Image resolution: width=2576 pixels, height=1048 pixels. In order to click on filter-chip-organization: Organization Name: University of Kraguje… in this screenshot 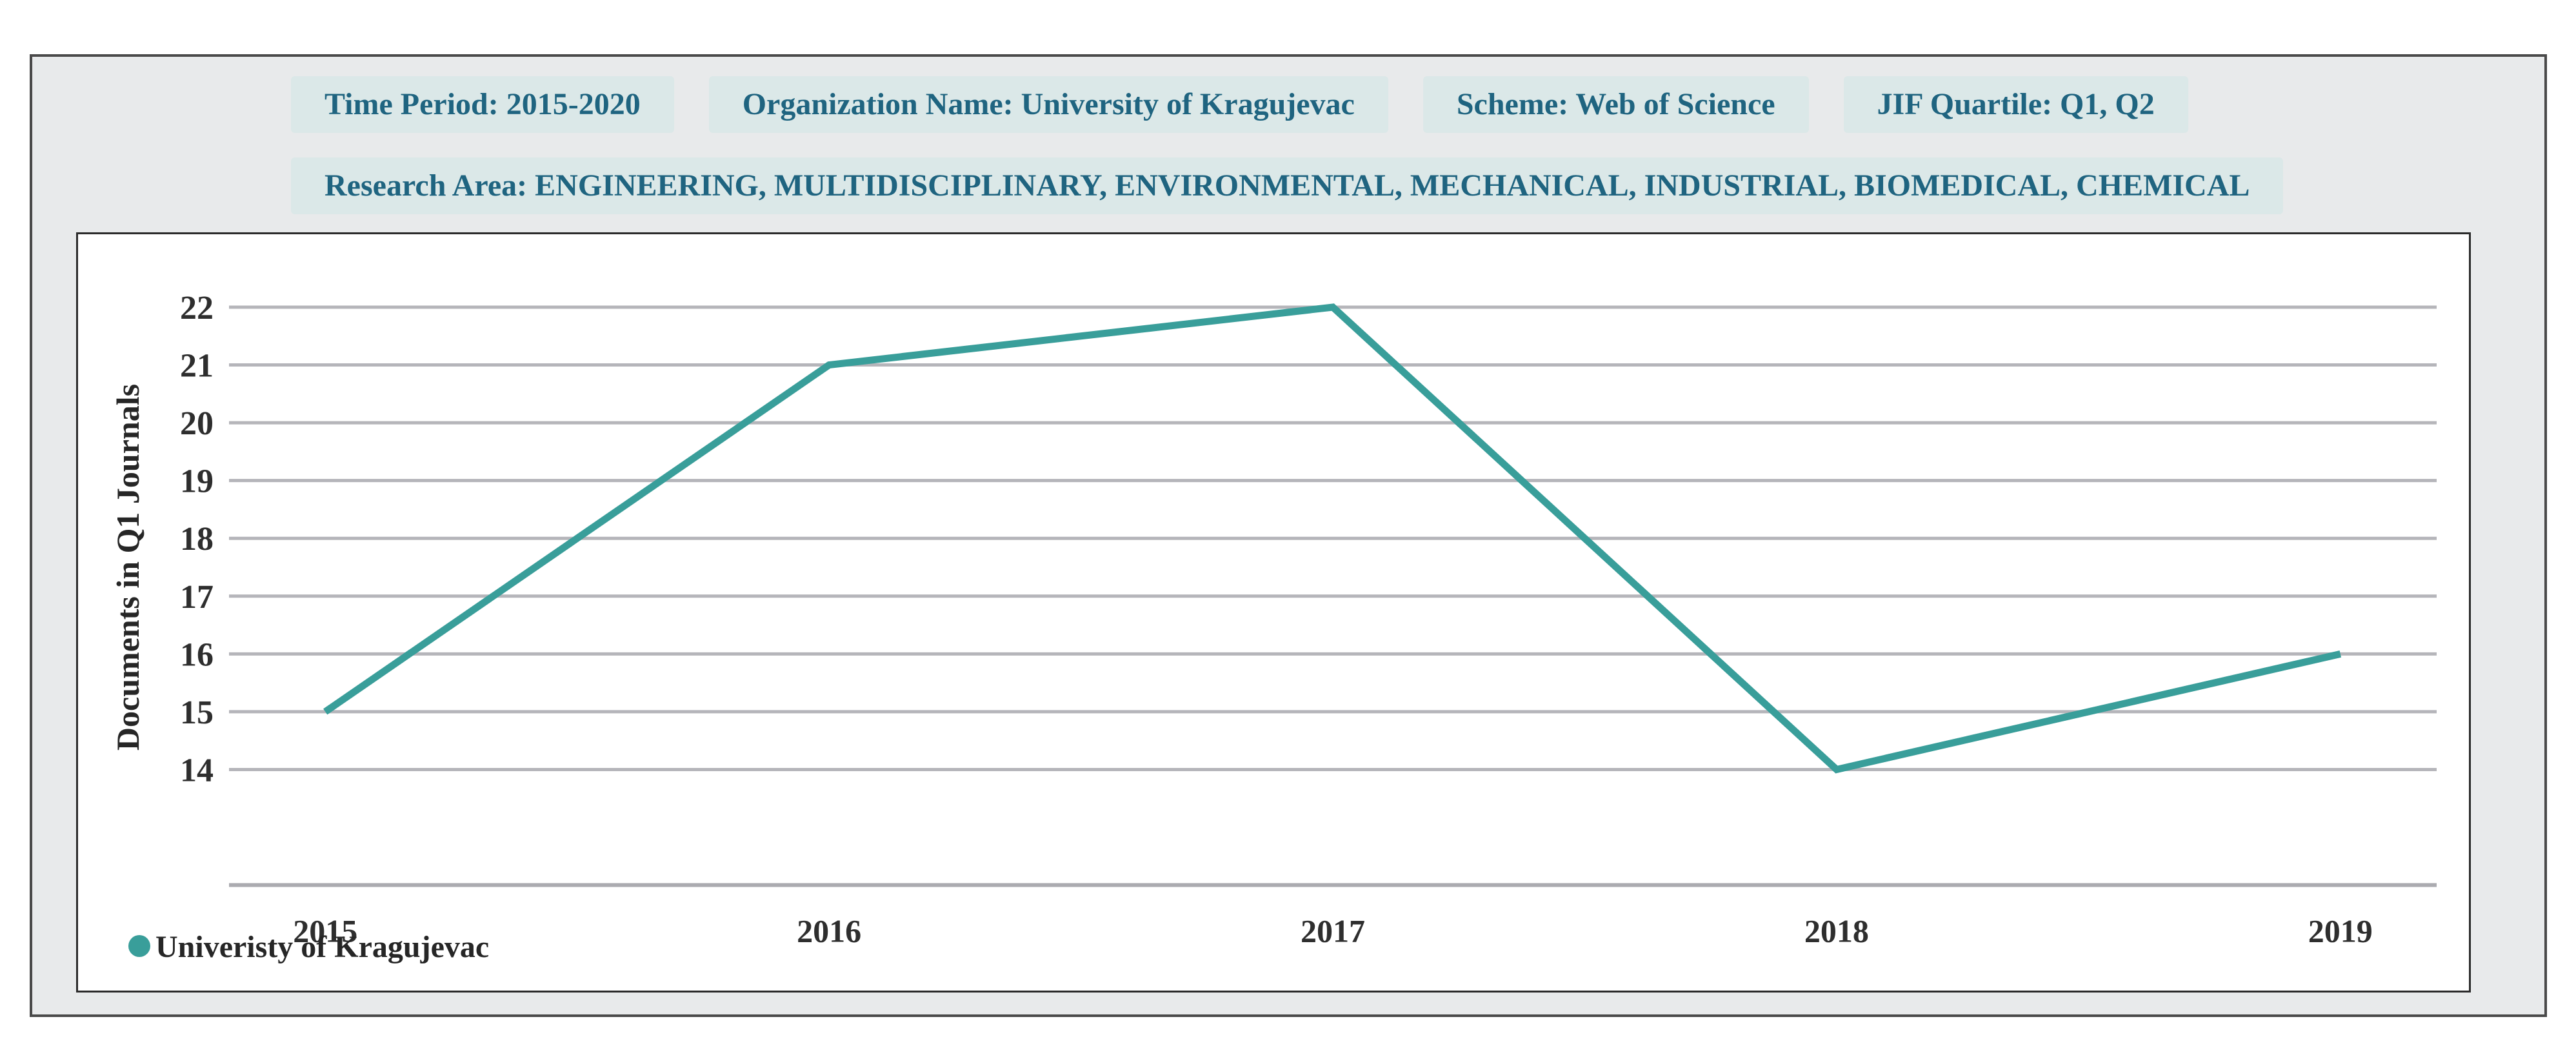, I will do `click(1048, 104)`.